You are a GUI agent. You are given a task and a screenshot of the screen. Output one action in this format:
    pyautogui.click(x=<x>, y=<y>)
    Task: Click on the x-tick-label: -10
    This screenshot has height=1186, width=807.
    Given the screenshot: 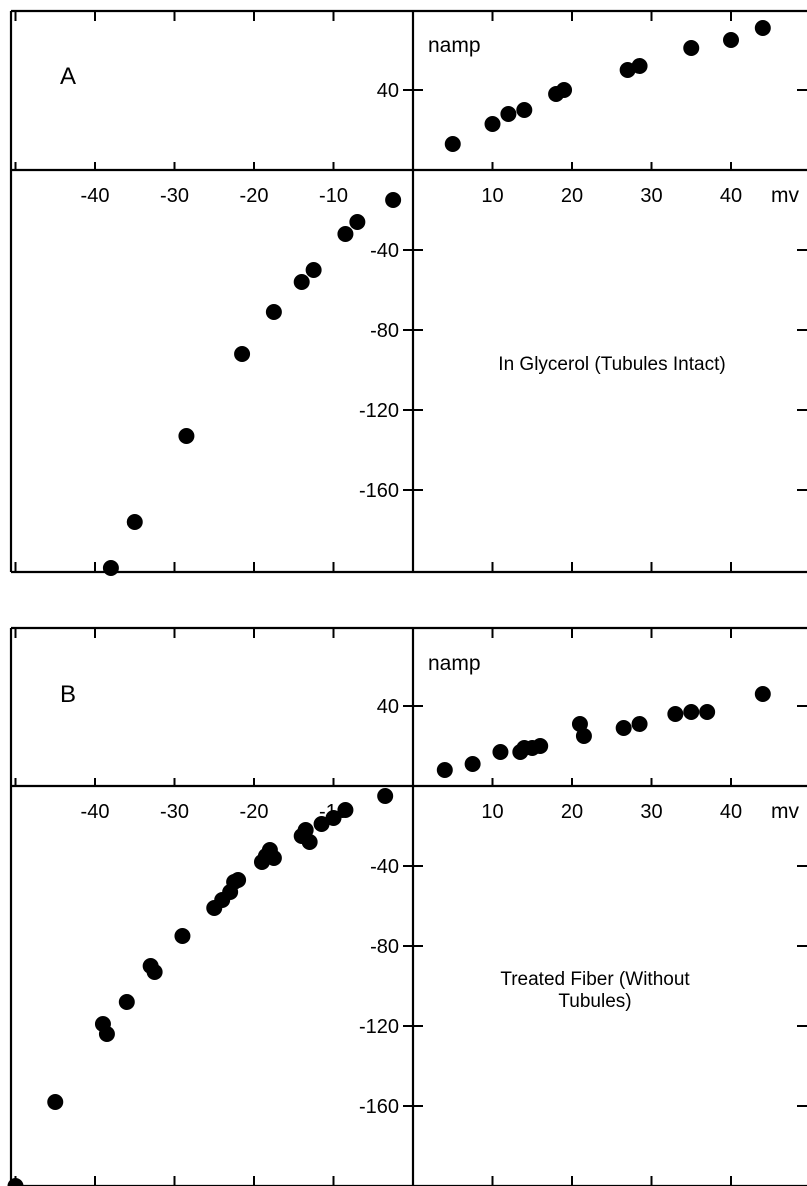 What is the action you would take?
    pyautogui.click(x=333, y=196)
    